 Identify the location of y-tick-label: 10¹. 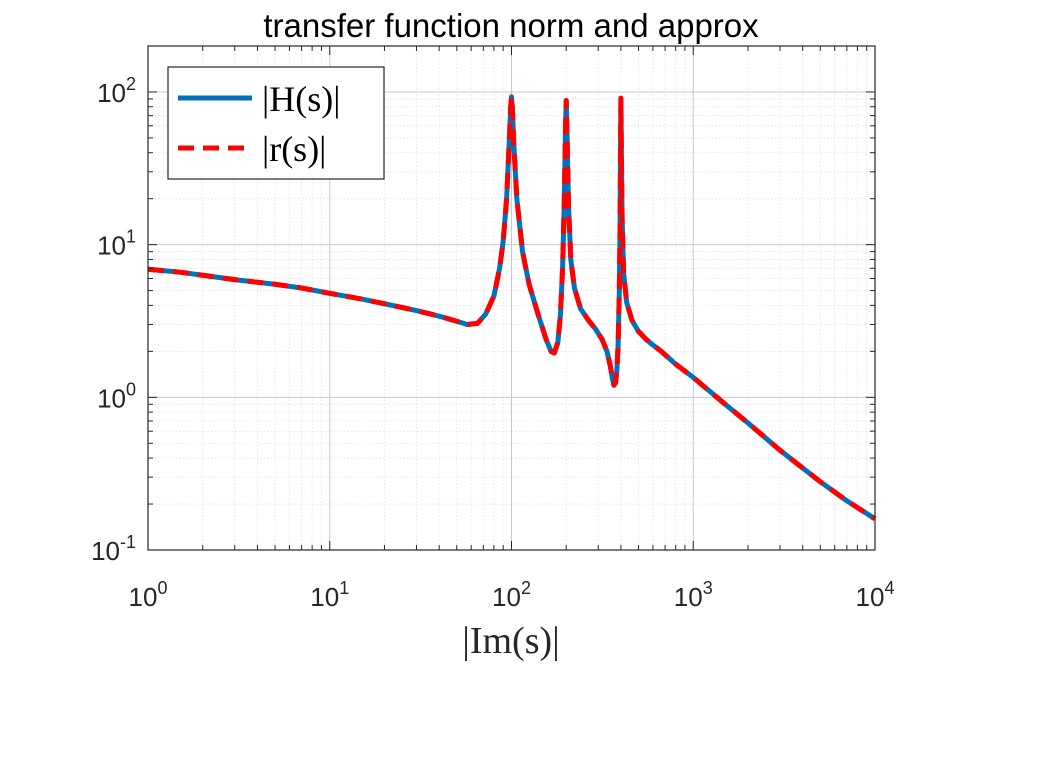
(116, 244).